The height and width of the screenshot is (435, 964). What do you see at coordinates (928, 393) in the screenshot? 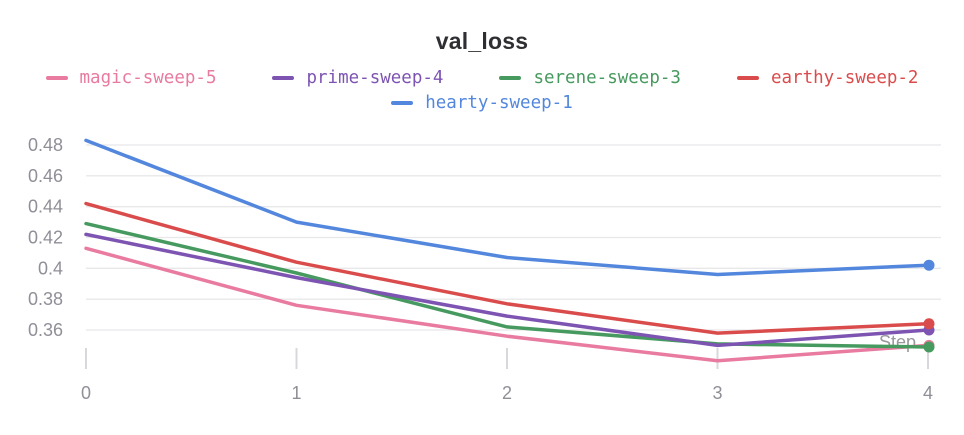
I see `x-axis-tick-label: 4` at bounding box center [928, 393].